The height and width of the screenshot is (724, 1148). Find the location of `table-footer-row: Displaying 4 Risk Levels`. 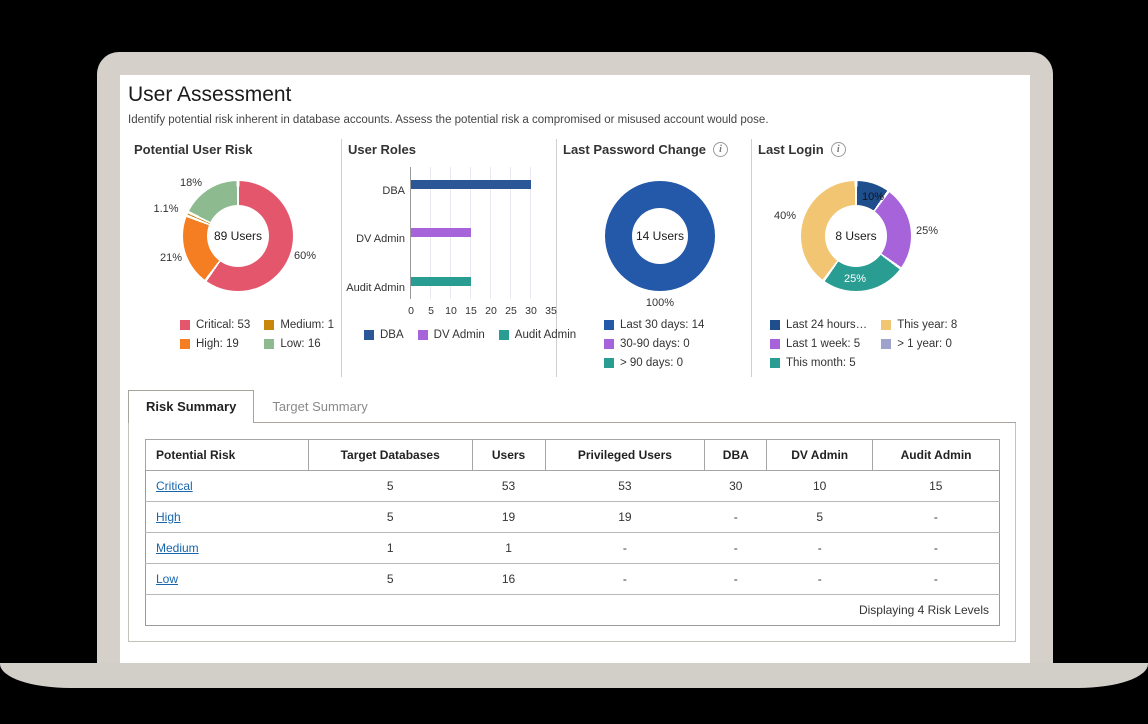

table-footer-row: Displaying 4 Risk Levels is located at coordinates (572, 610).